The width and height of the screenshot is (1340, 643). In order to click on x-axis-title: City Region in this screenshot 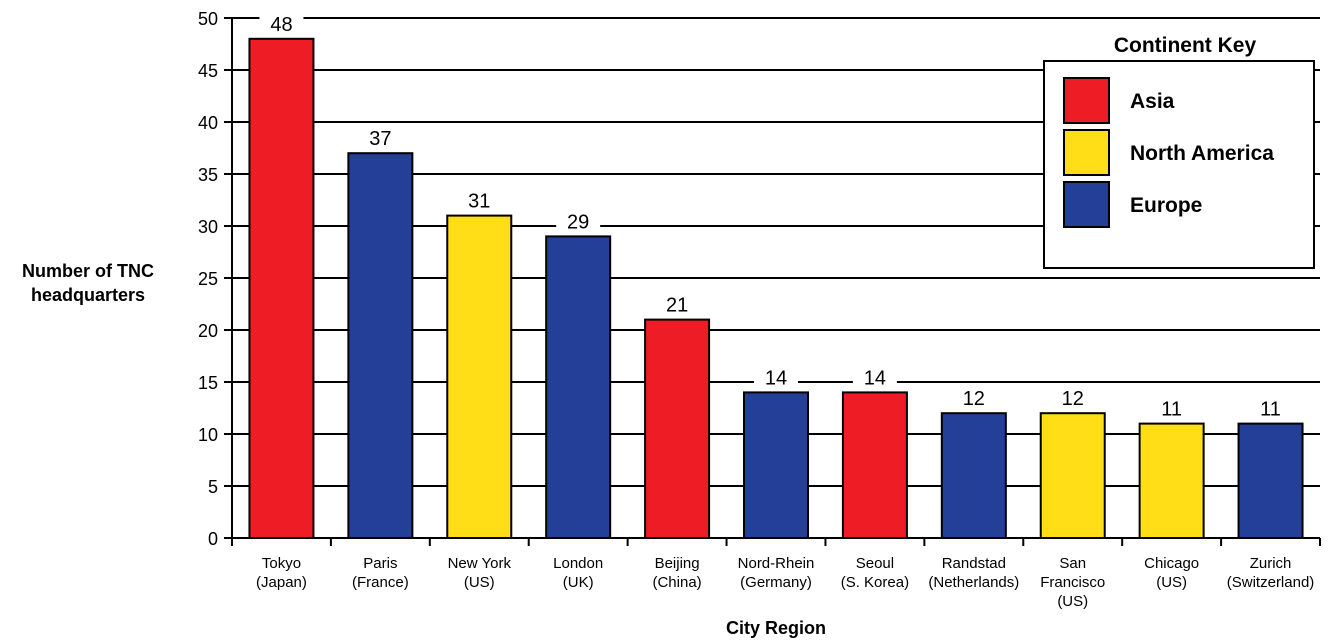, I will do `click(776, 628)`.